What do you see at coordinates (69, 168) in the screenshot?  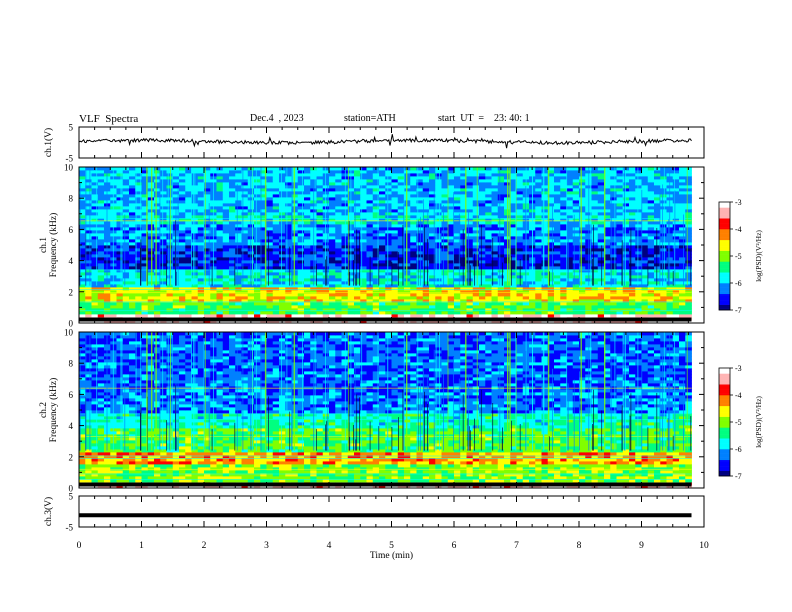 I see `ch1-spectrogram-ytick-label: 10` at bounding box center [69, 168].